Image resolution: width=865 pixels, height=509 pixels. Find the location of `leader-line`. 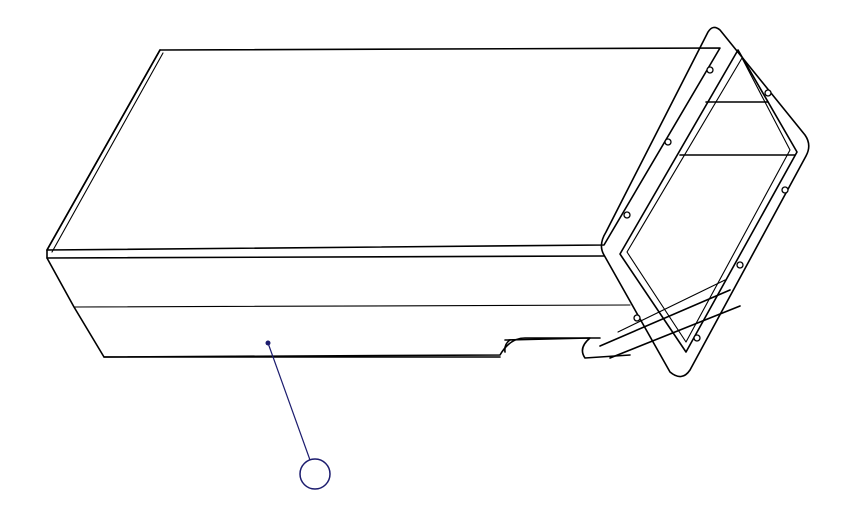

leader-line is located at coordinates (289, 401).